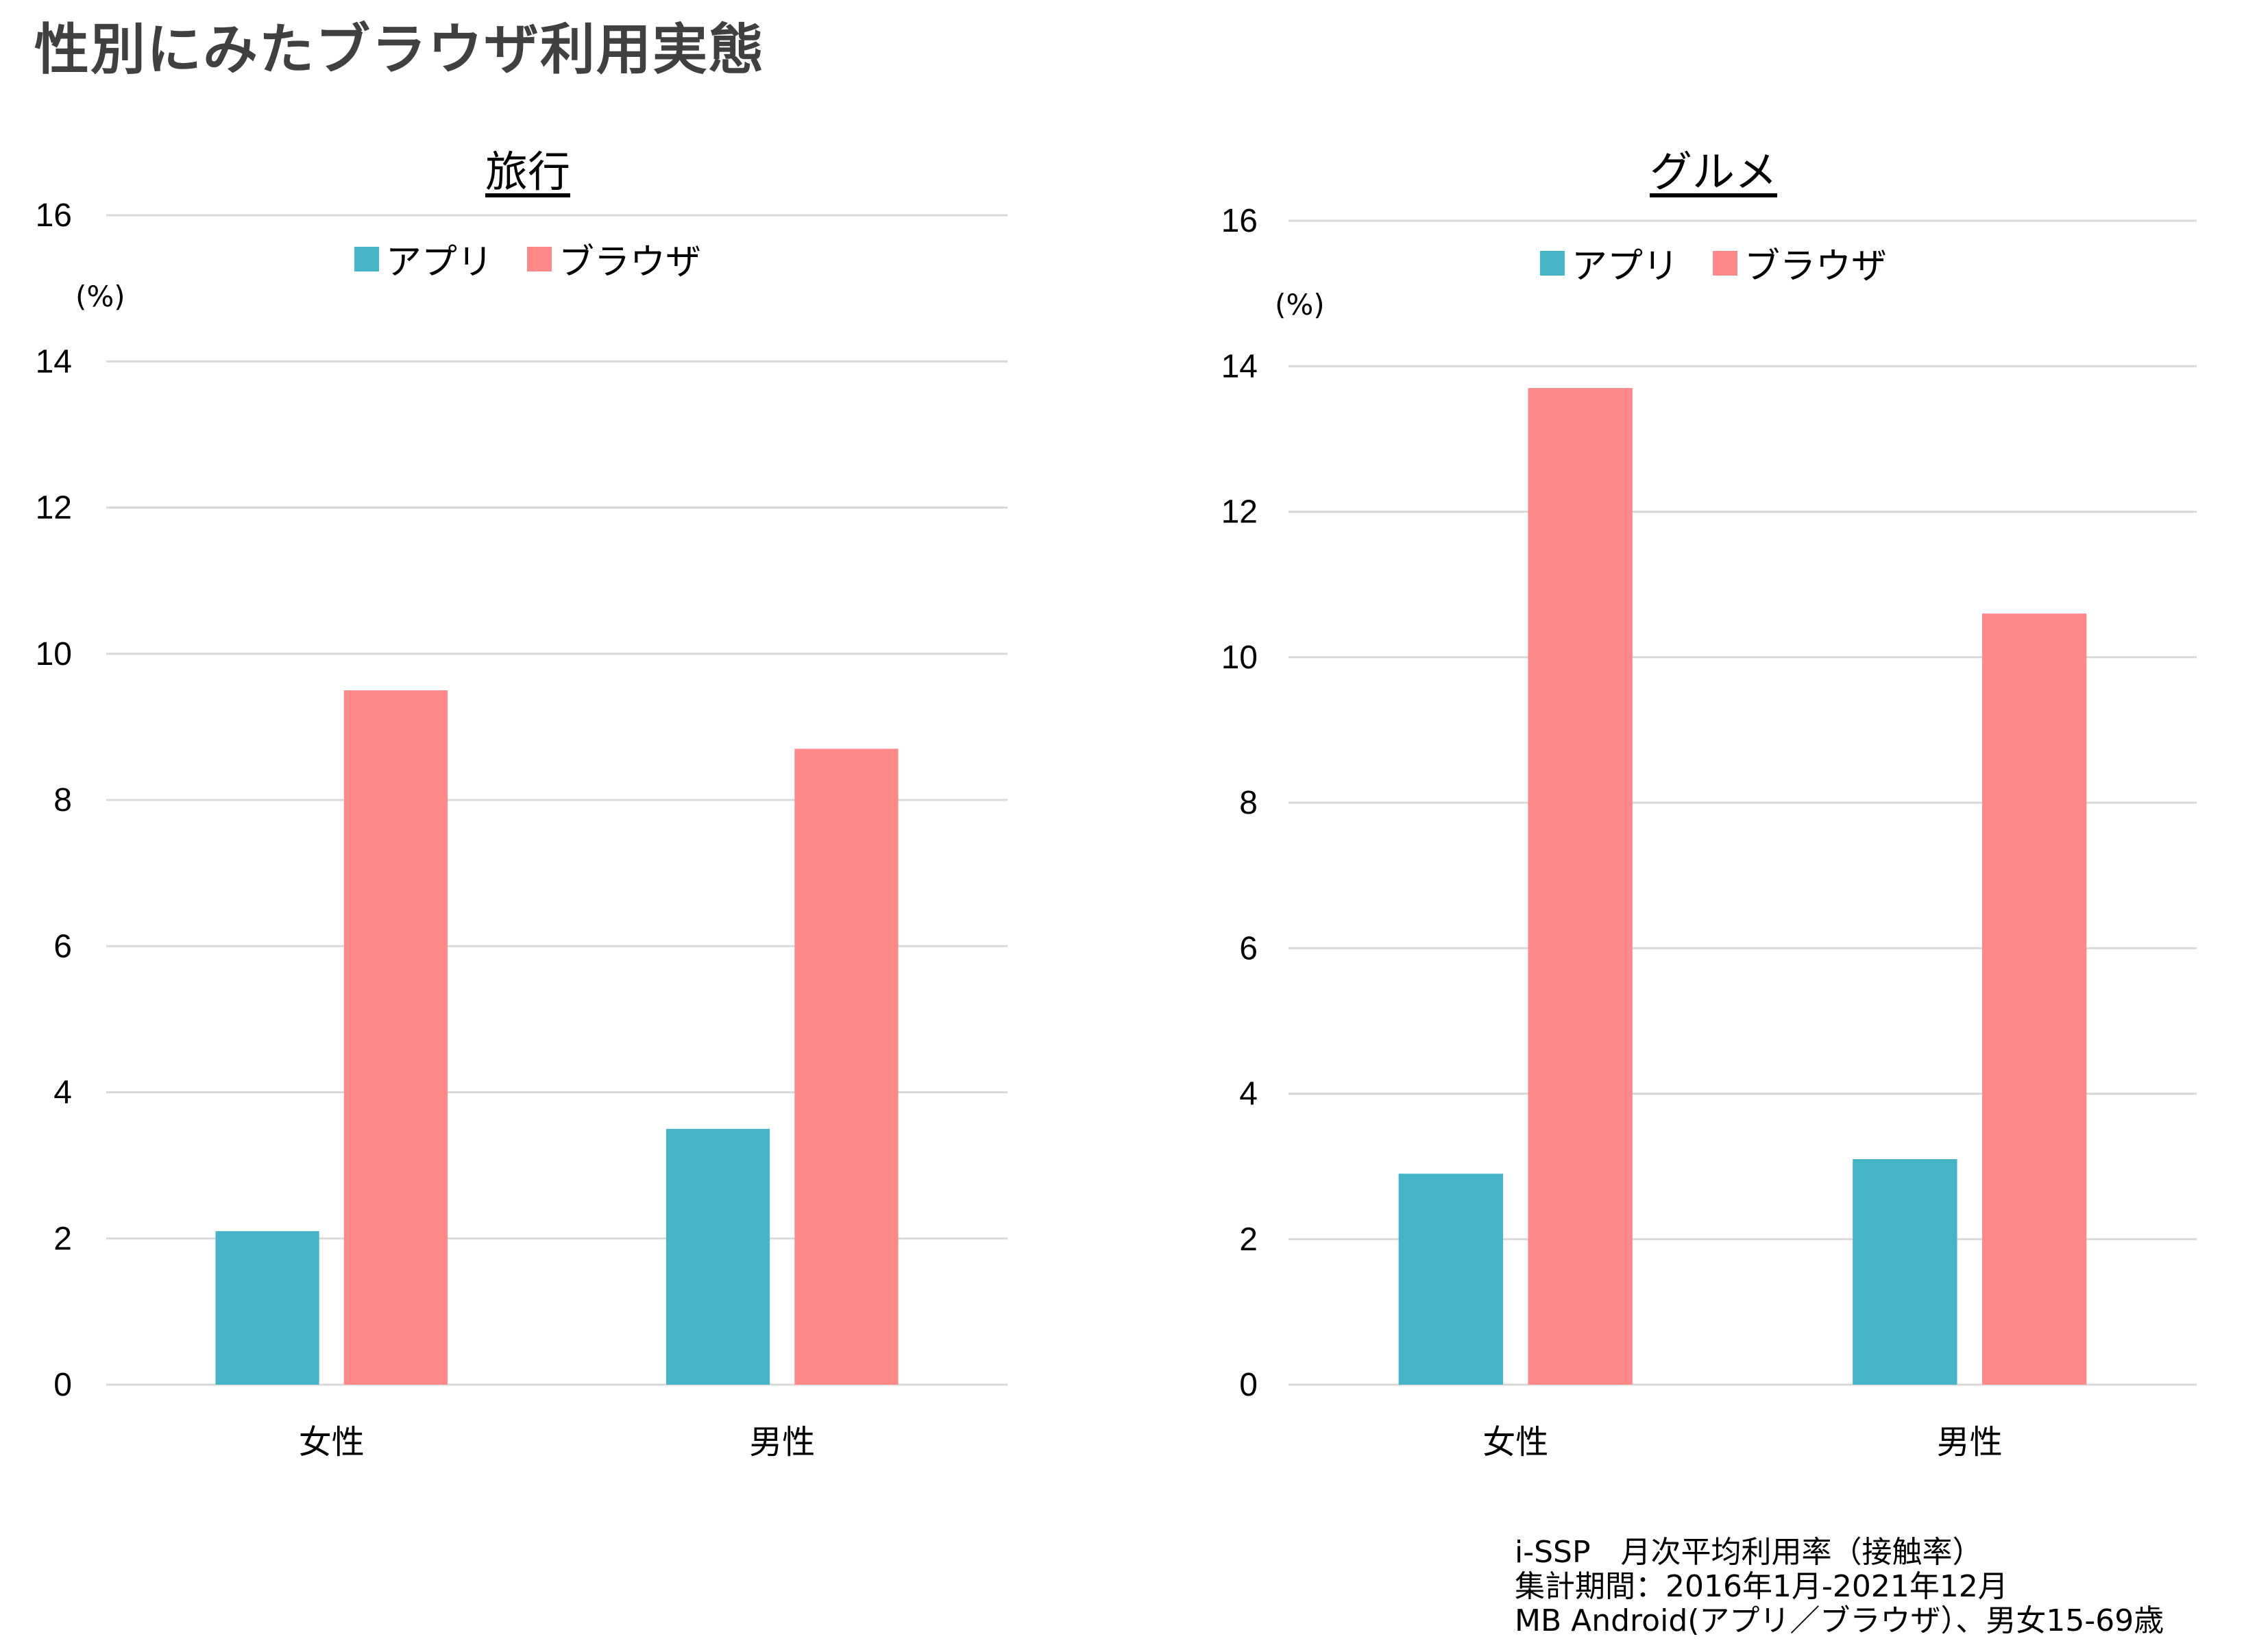  Describe the element at coordinates (399, 50) in the screenshot. I see `page-title: 性別にみたブラウザ利用実態` at that location.